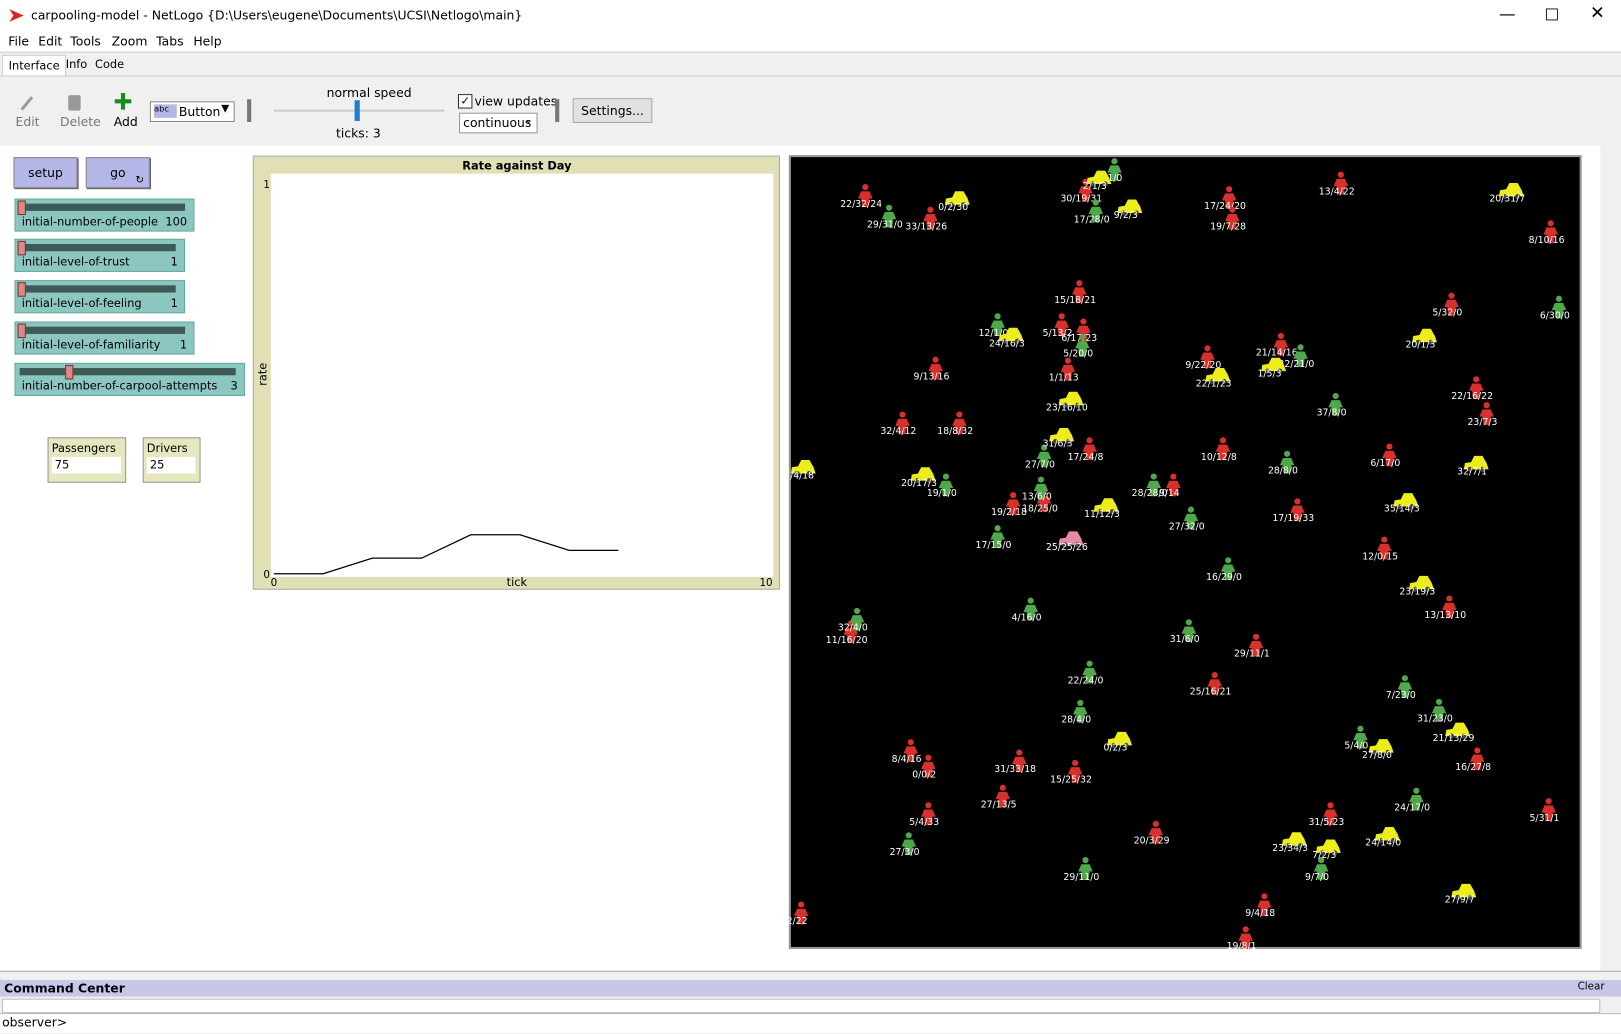 The image size is (1621, 1034). What do you see at coordinates (885, 224) in the screenshot?
I see `agent-label: 29/31/0` at bounding box center [885, 224].